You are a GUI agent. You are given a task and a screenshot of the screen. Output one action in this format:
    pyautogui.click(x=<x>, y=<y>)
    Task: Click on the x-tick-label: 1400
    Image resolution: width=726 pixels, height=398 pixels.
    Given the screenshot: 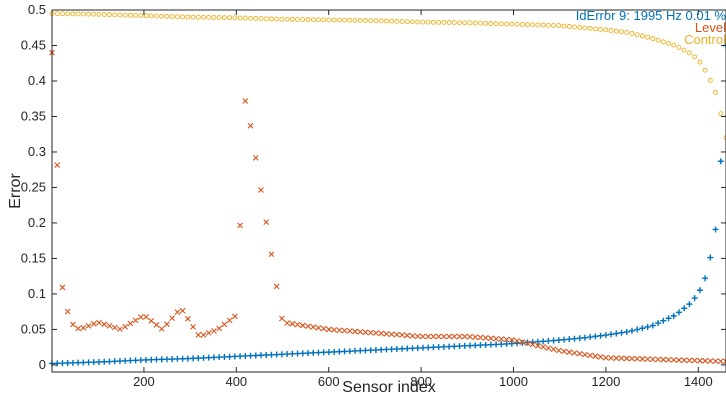 What is the action you would take?
    pyautogui.click(x=698, y=381)
    